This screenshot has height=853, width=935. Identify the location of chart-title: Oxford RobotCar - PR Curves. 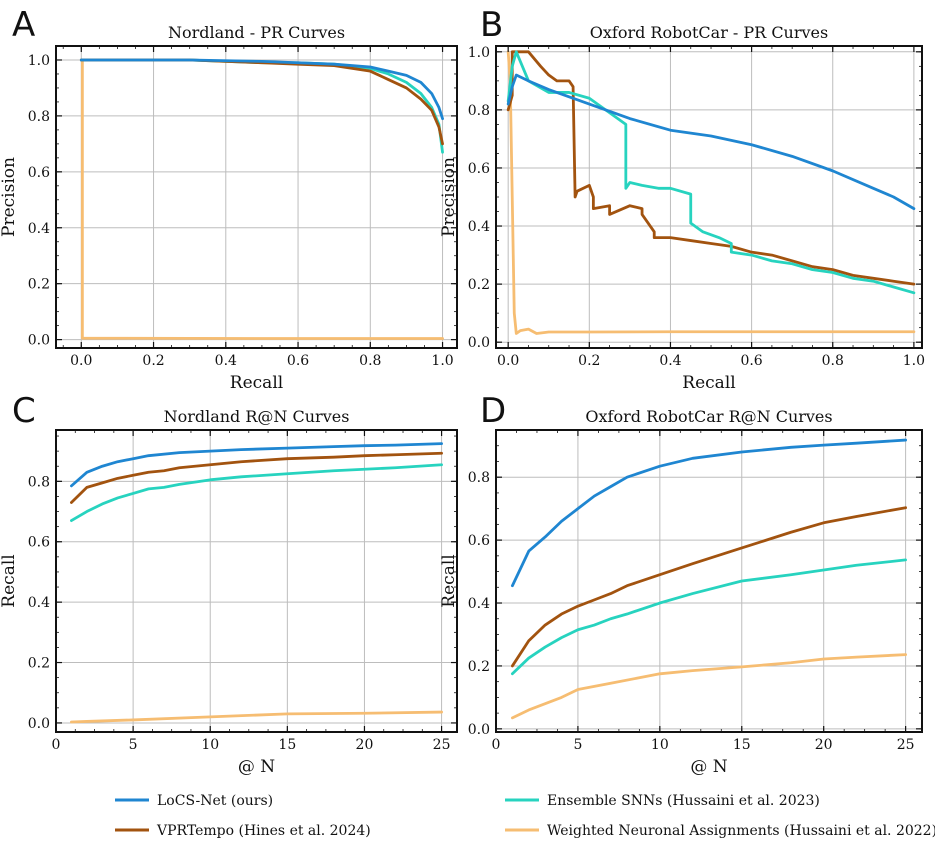
(709, 32).